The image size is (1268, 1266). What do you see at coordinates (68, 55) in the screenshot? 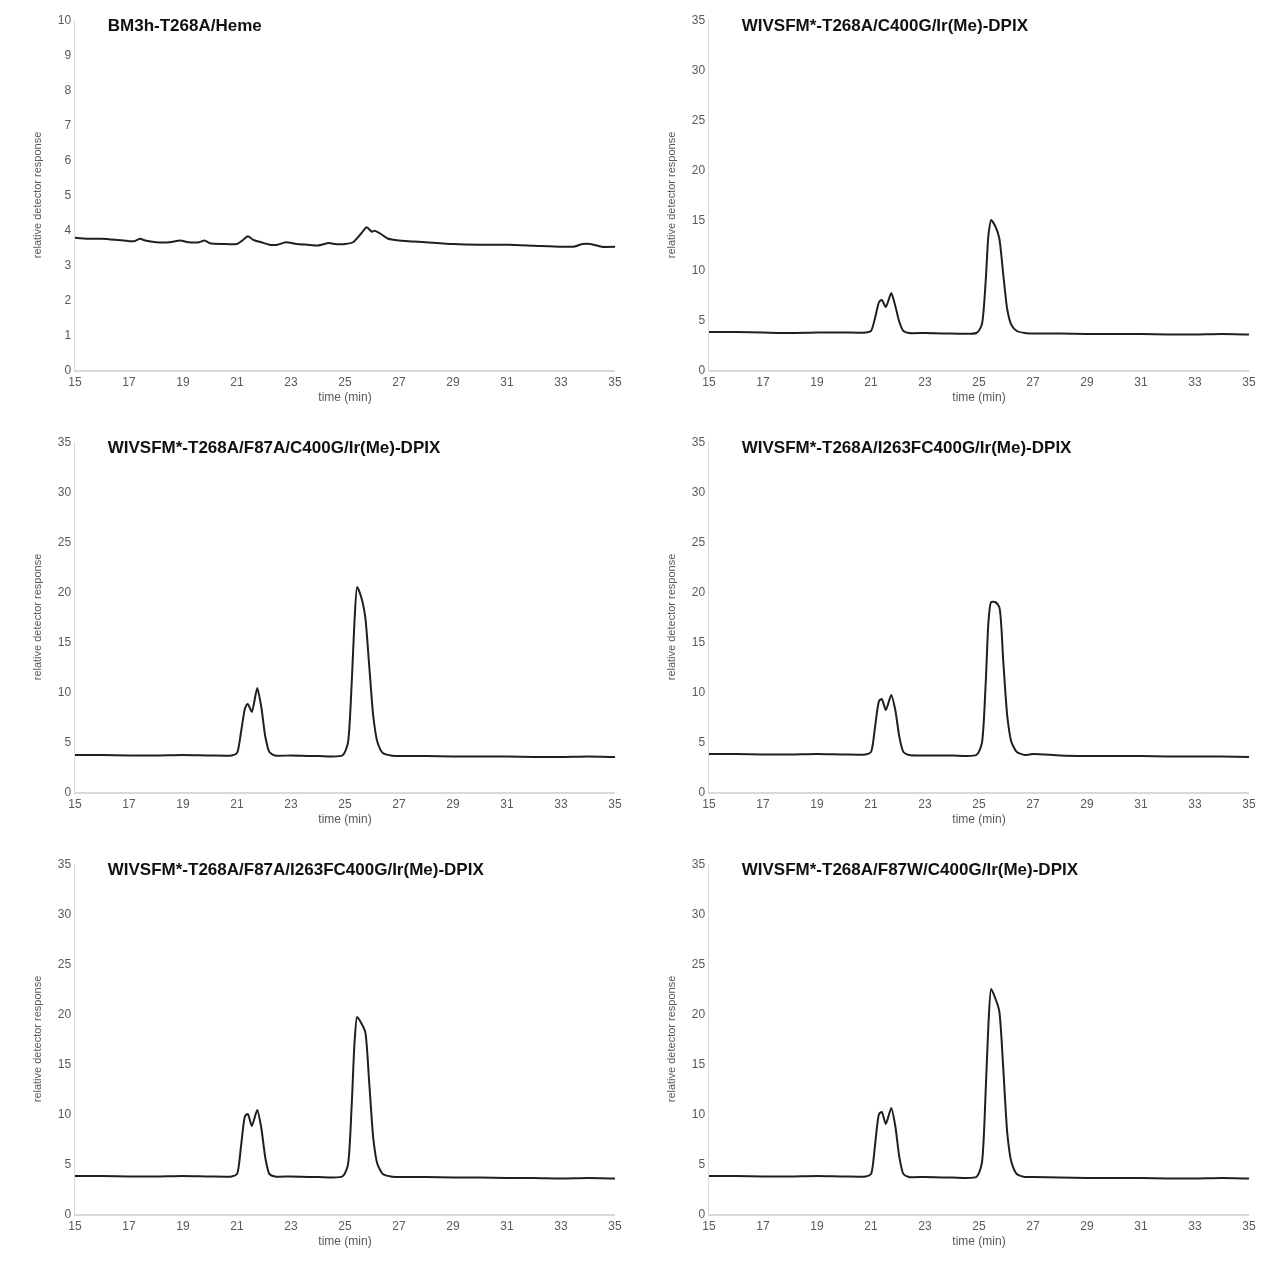
I see `y-tick-label: 9` at bounding box center [68, 55].